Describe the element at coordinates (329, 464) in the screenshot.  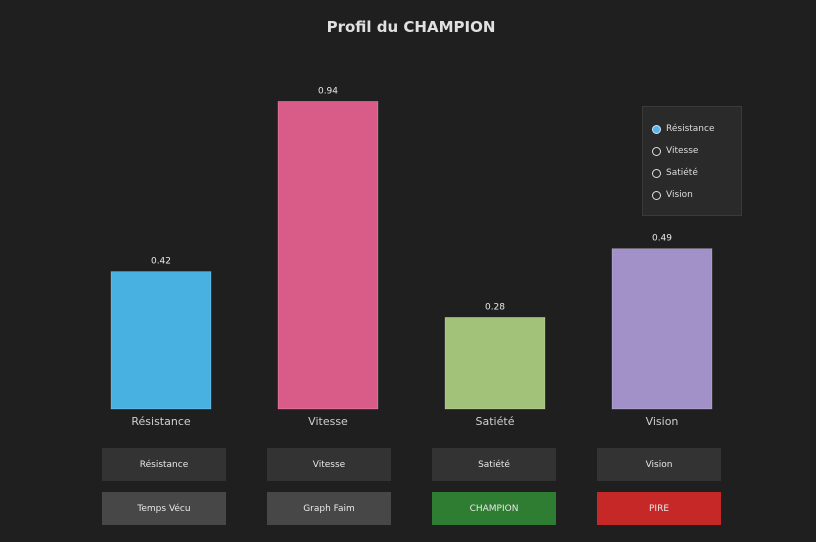
I see `vitesse-button: Vitesse` at that location.